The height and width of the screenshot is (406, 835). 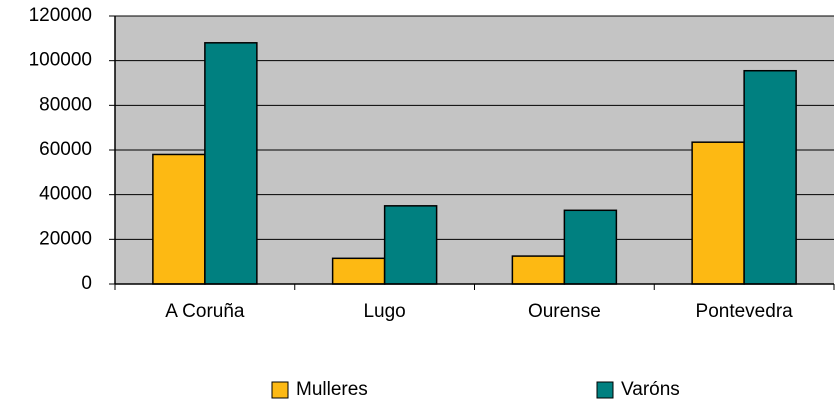 What do you see at coordinates (65, 149) in the screenshot?
I see `y-tick-label: 60000` at bounding box center [65, 149].